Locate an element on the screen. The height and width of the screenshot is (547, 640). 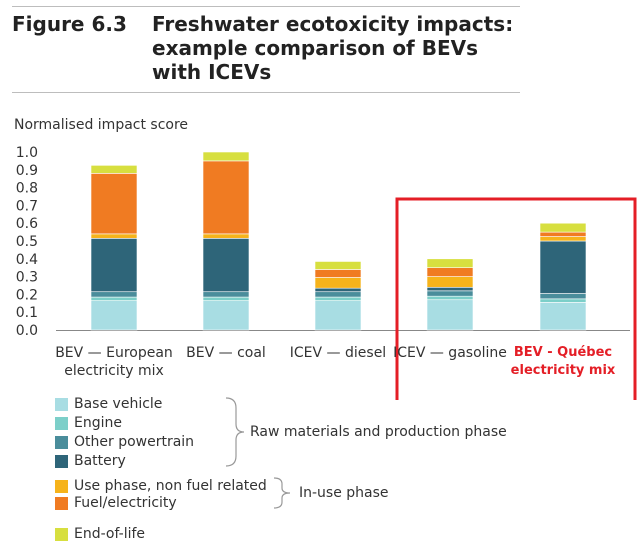
highlight-box is located at coordinates (516, 298).